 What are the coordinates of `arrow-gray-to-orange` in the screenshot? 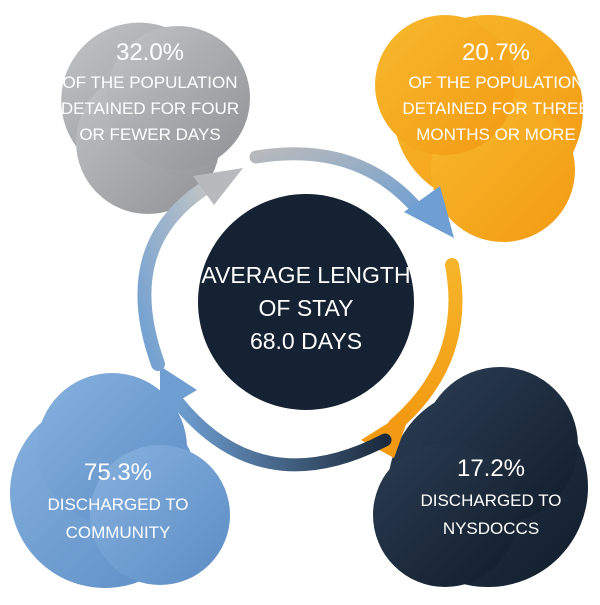 It's located at (351, 192).